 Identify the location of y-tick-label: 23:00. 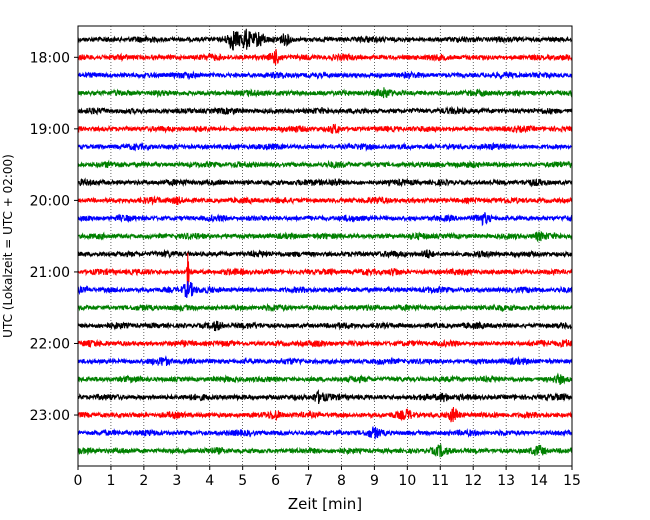
(50, 416).